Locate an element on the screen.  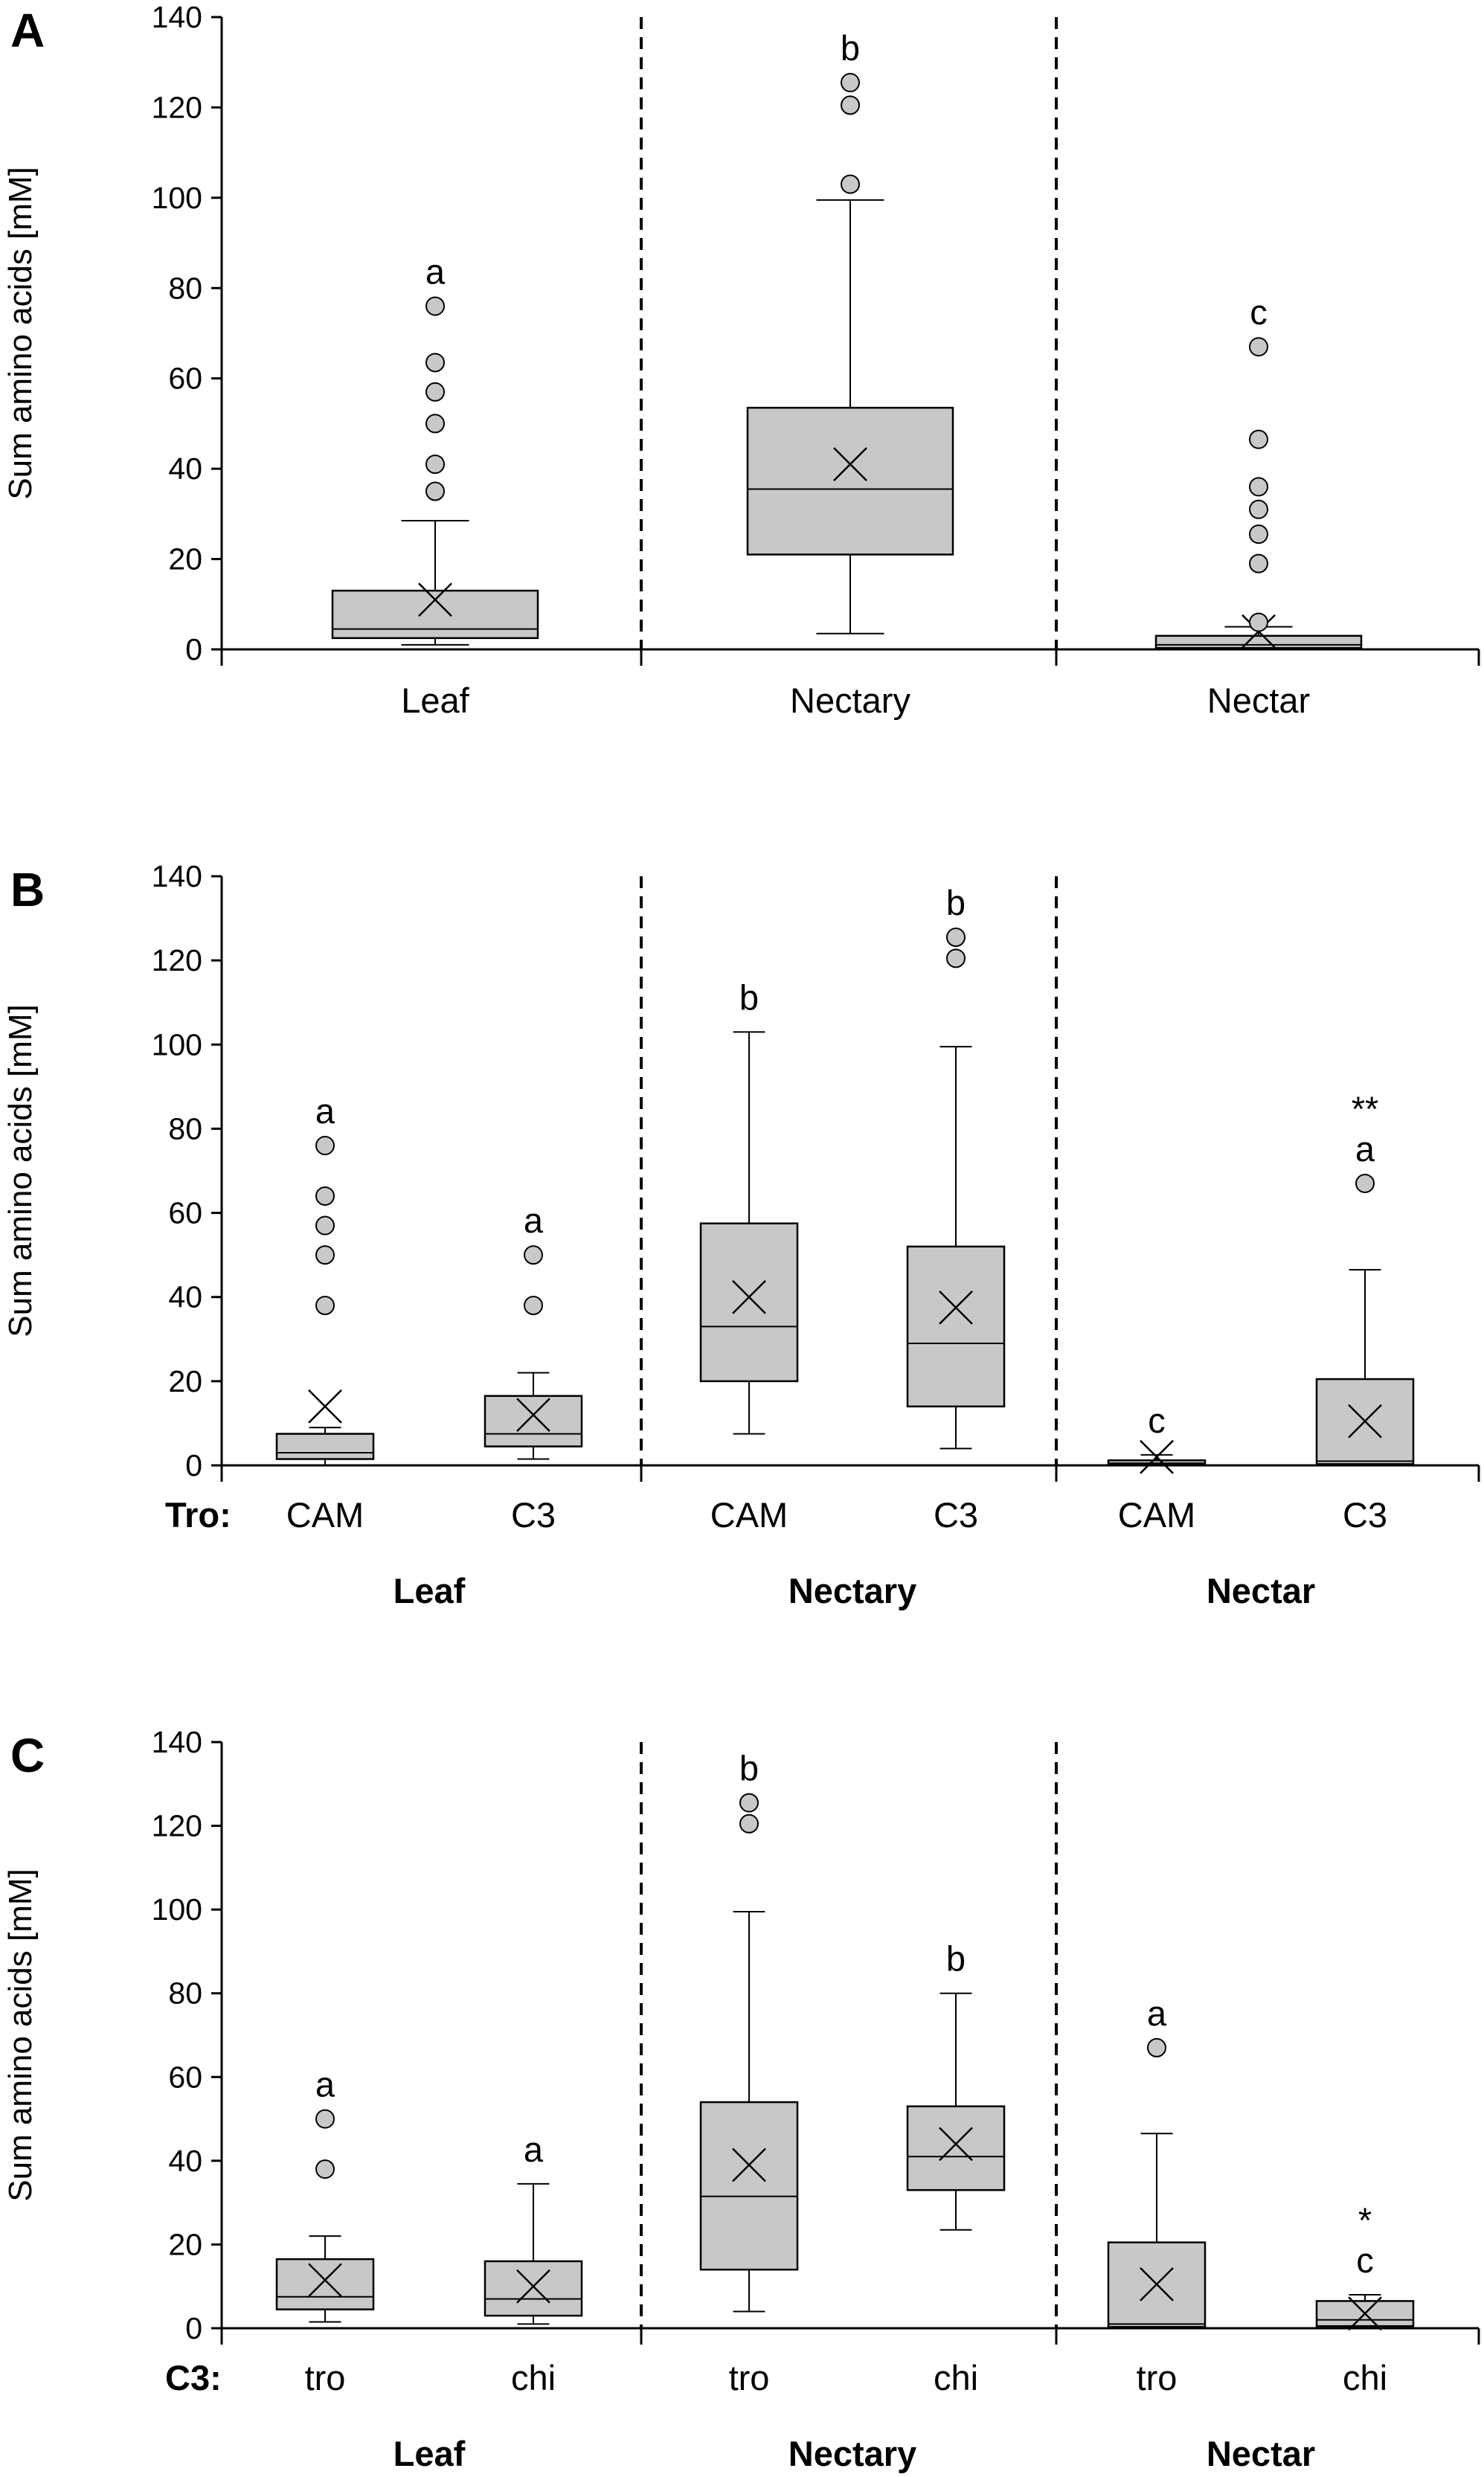
box-2: a chi is located at coordinates (533, 2263).